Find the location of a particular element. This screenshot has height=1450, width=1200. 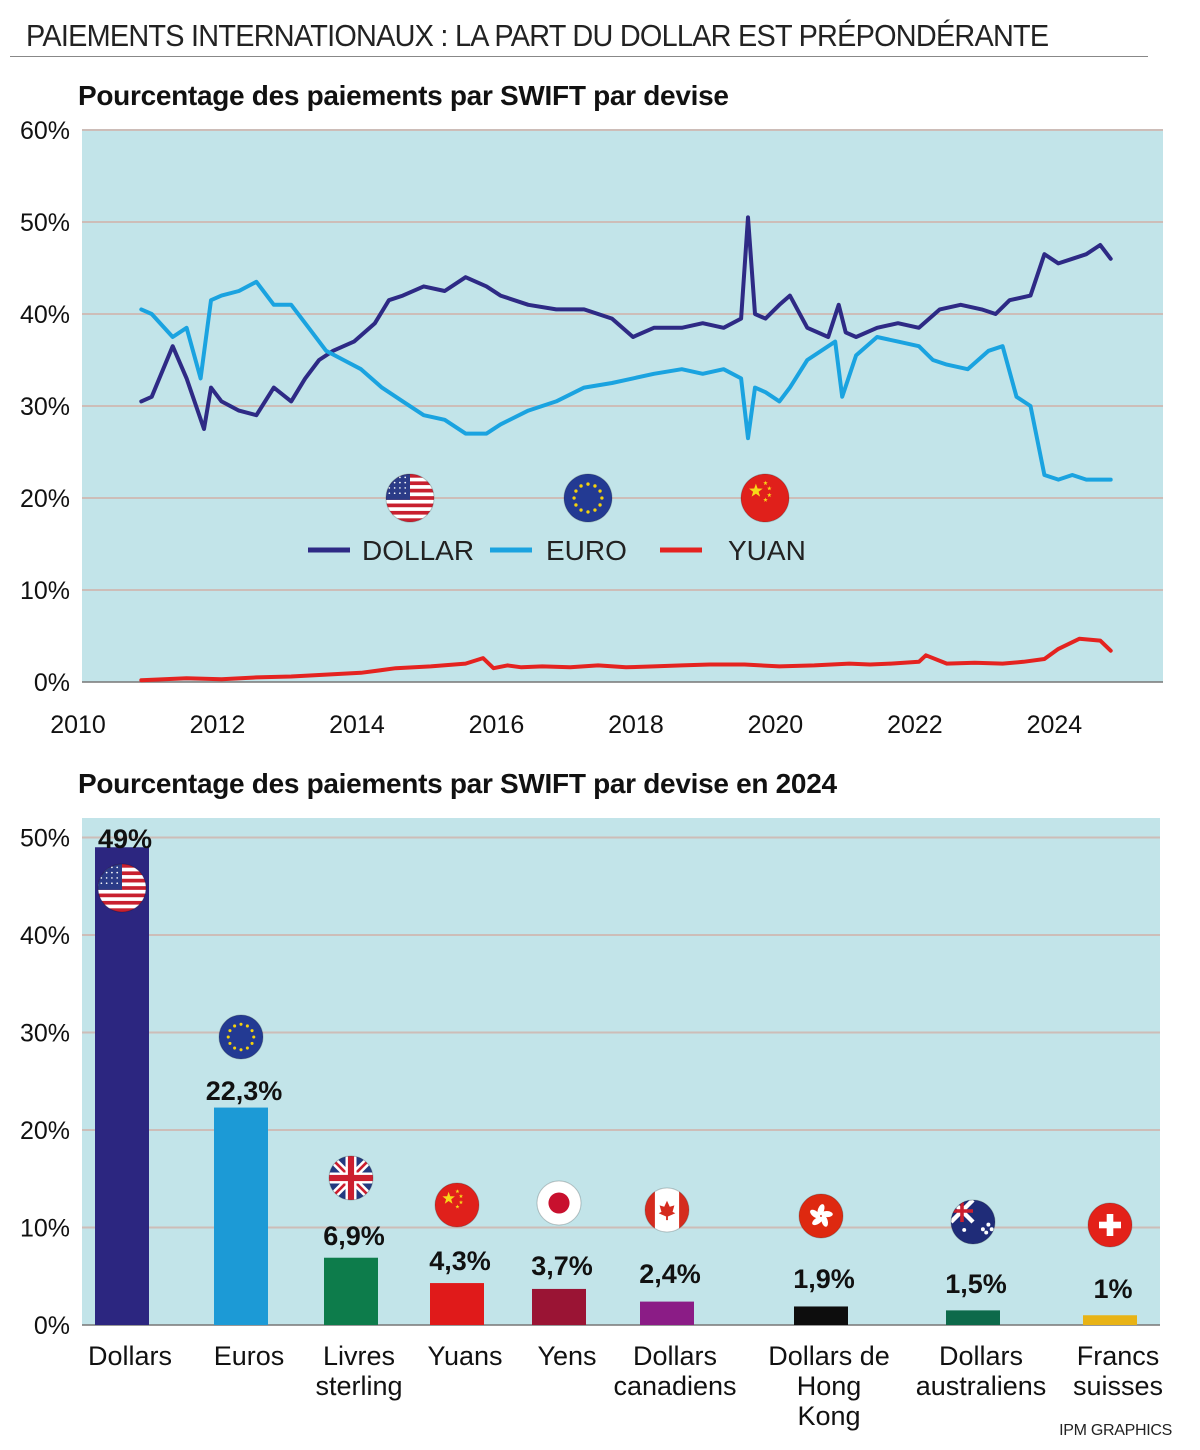

x-tick-label: 2010 is located at coordinates (78, 725).